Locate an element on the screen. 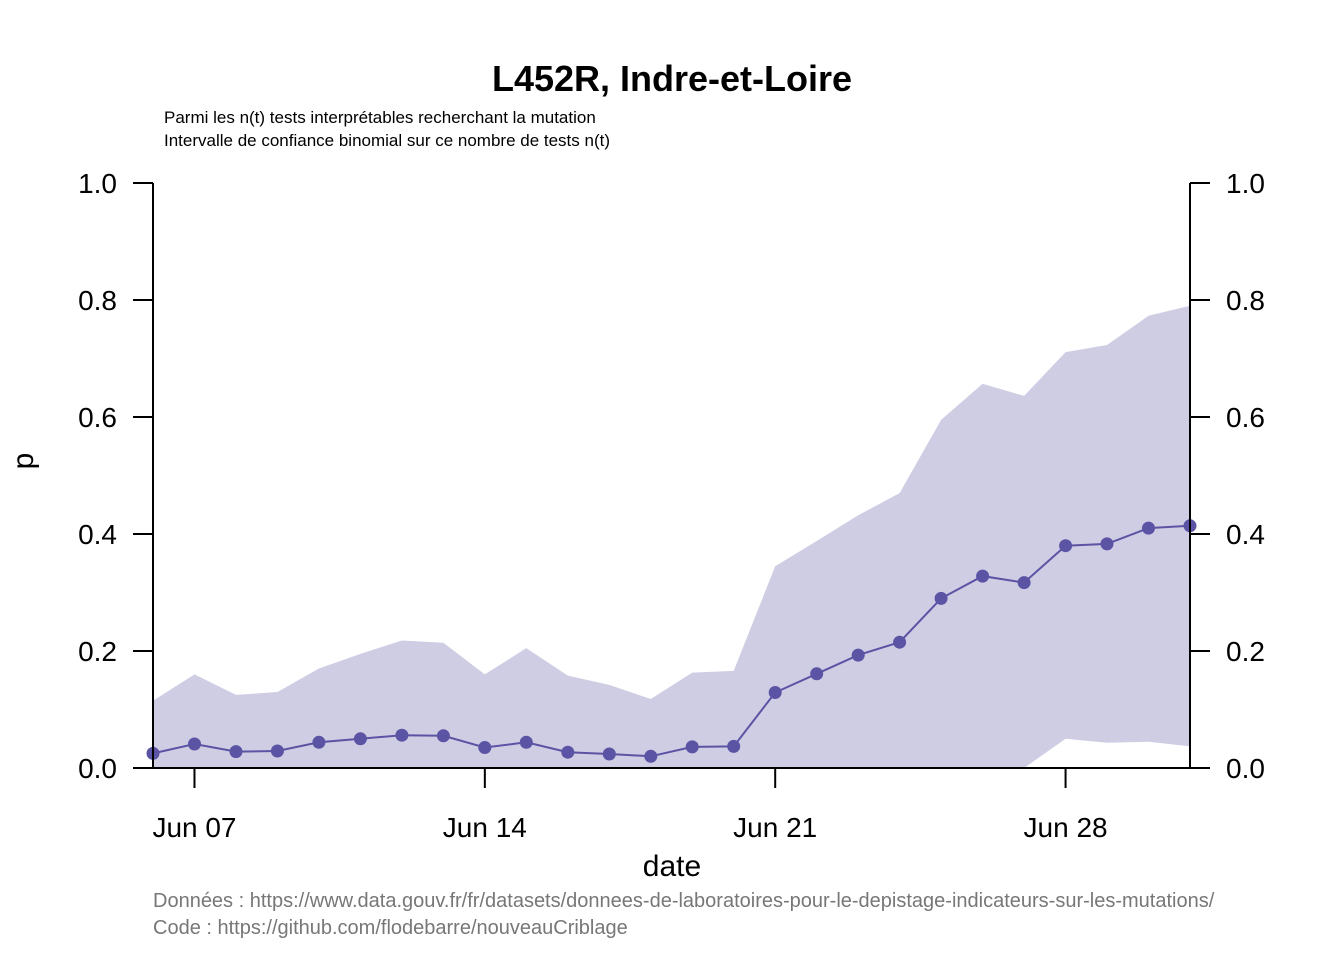 Image resolution: width=1344 pixels, height=960 pixels. x-axis-title: date is located at coordinates (672, 866).